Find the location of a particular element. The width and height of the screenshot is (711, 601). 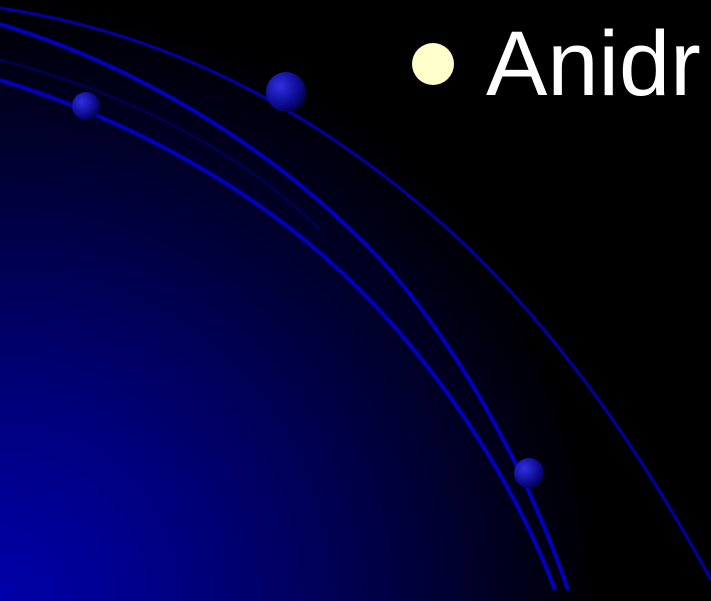

orbit-arc-faint is located at coordinates (160, 145).